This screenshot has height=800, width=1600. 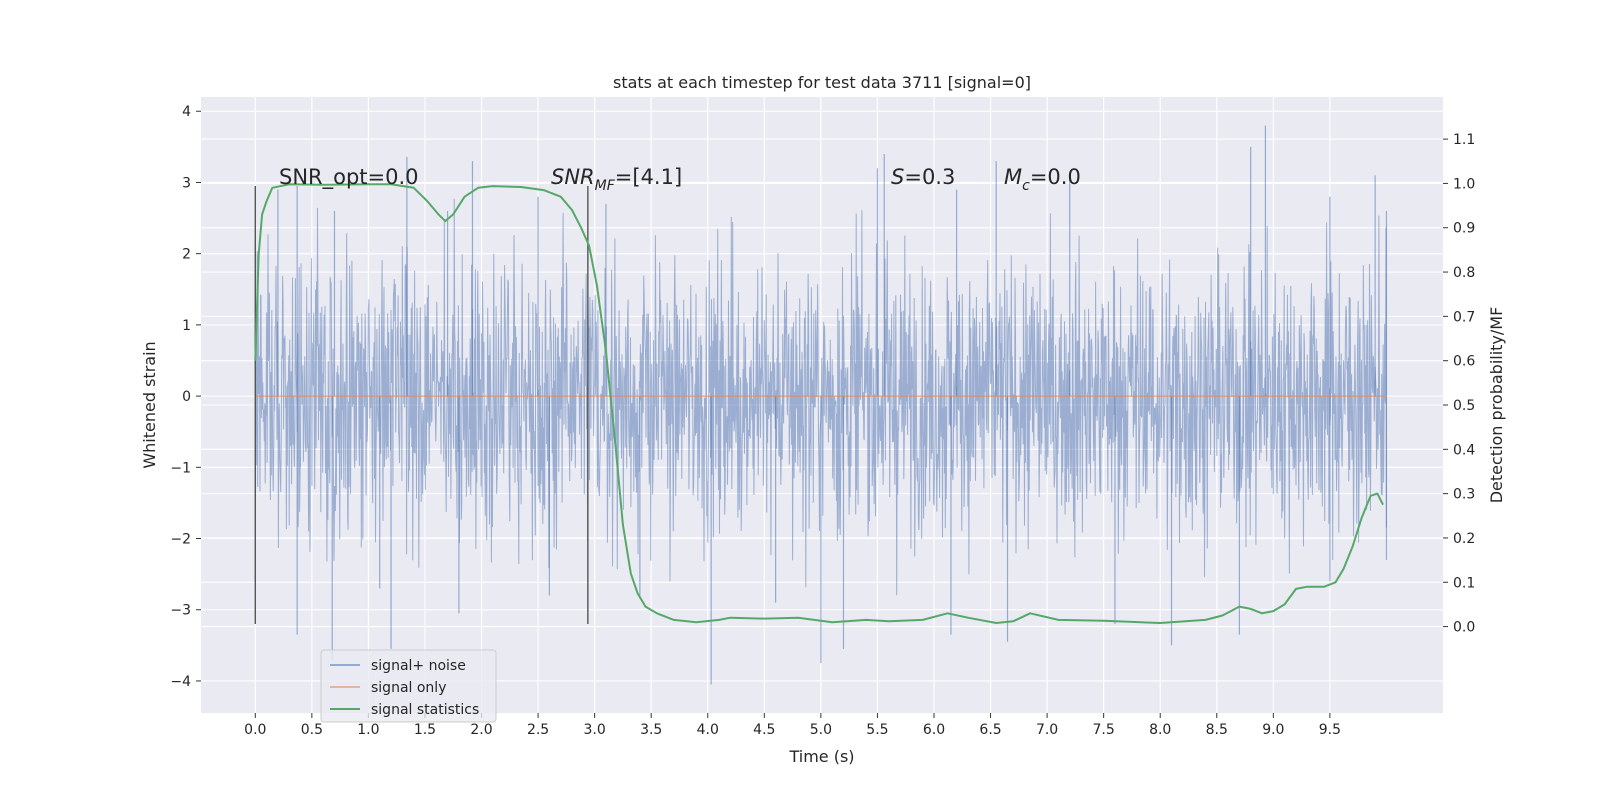 What do you see at coordinates (186, 112) in the screenshot?
I see `y-tick-label-left-8: 4` at bounding box center [186, 112].